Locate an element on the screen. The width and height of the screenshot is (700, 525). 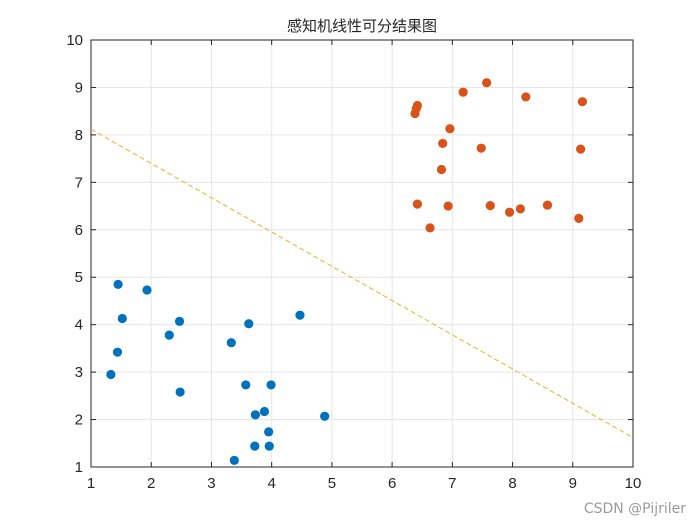
y-tick-label: 1 is located at coordinates (79, 467).